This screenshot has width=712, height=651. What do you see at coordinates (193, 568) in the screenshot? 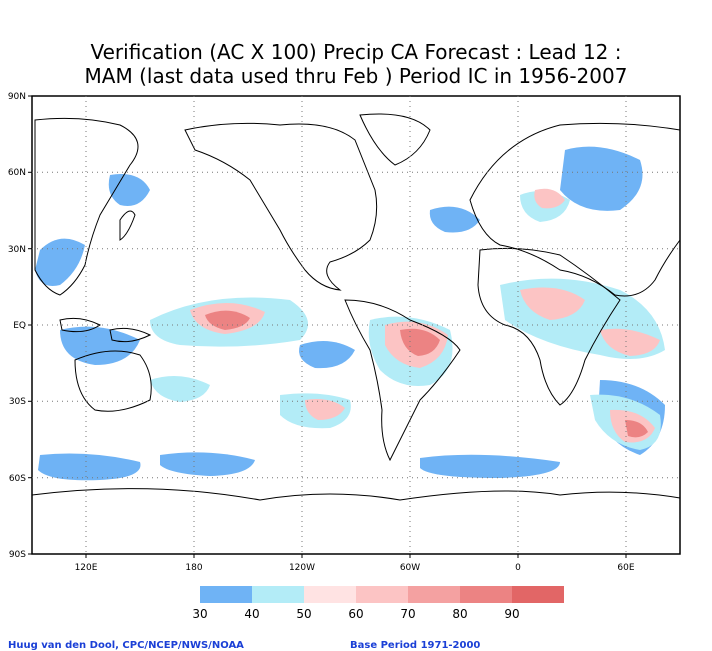
I see `lon-label-180: 180` at bounding box center [193, 568].